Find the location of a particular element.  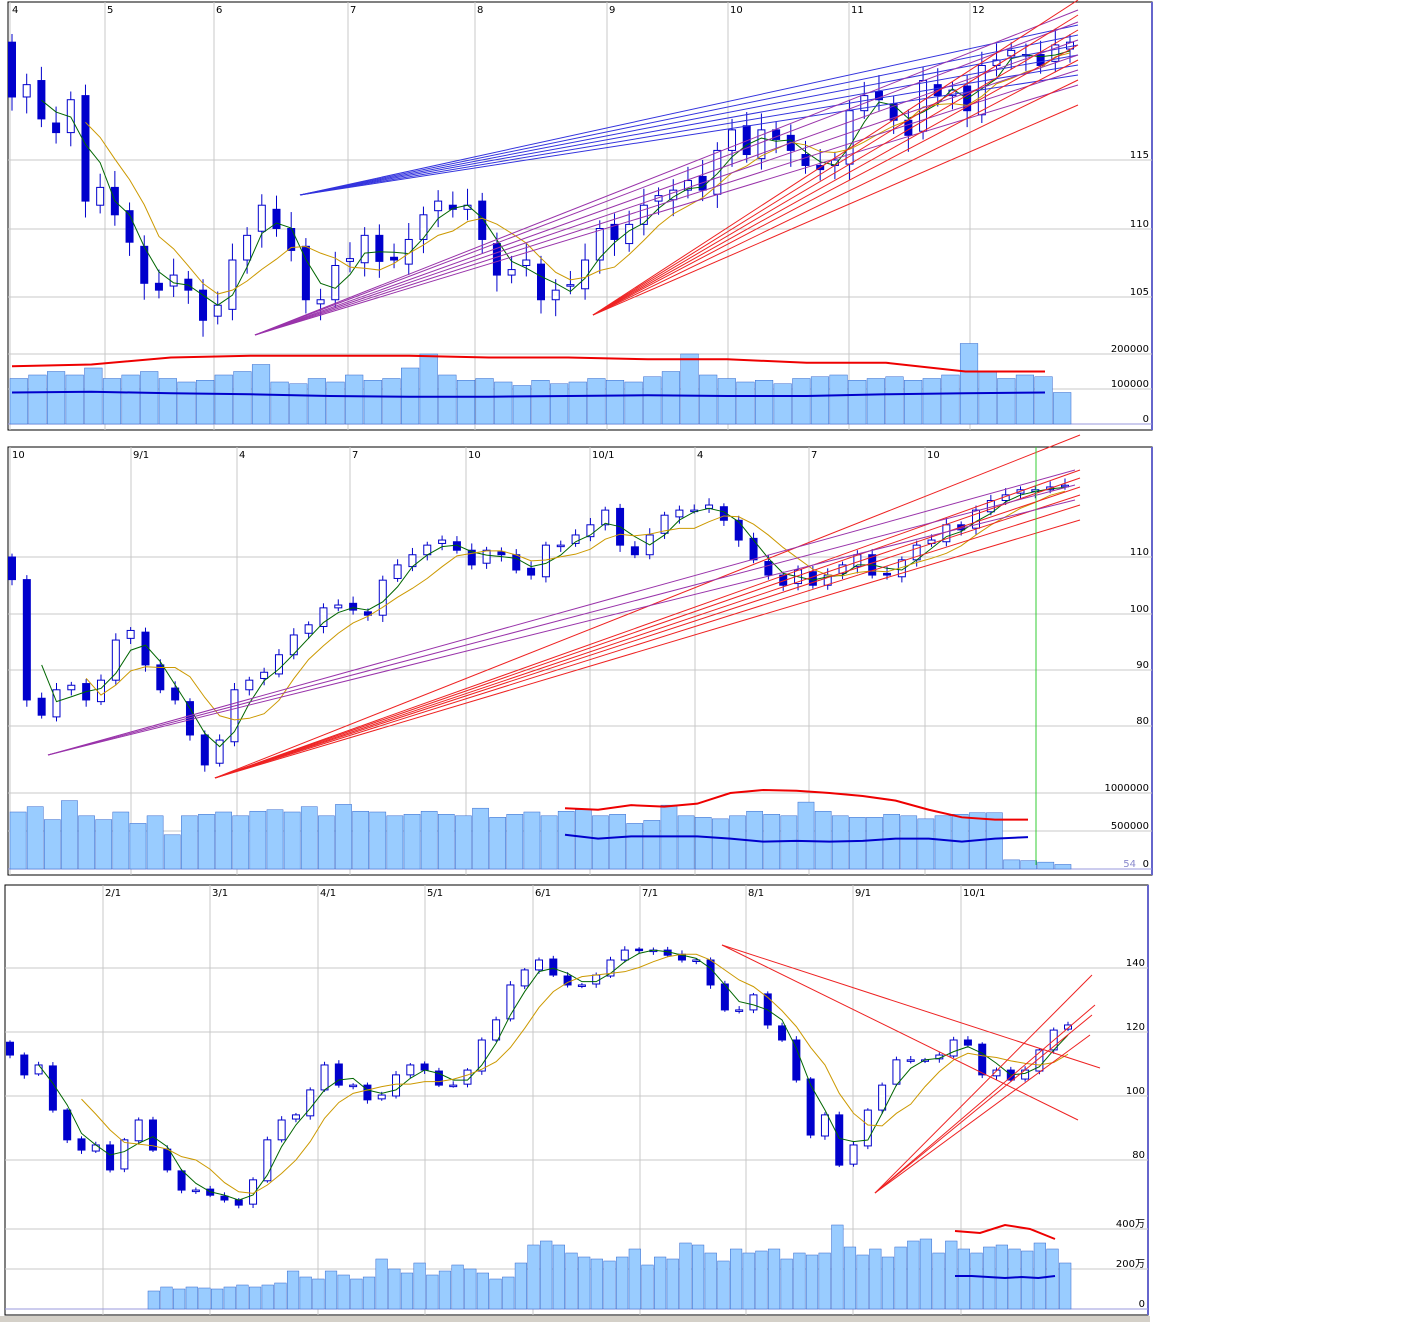

horizontal-scrollbar is located at coordinates (575, 1319).